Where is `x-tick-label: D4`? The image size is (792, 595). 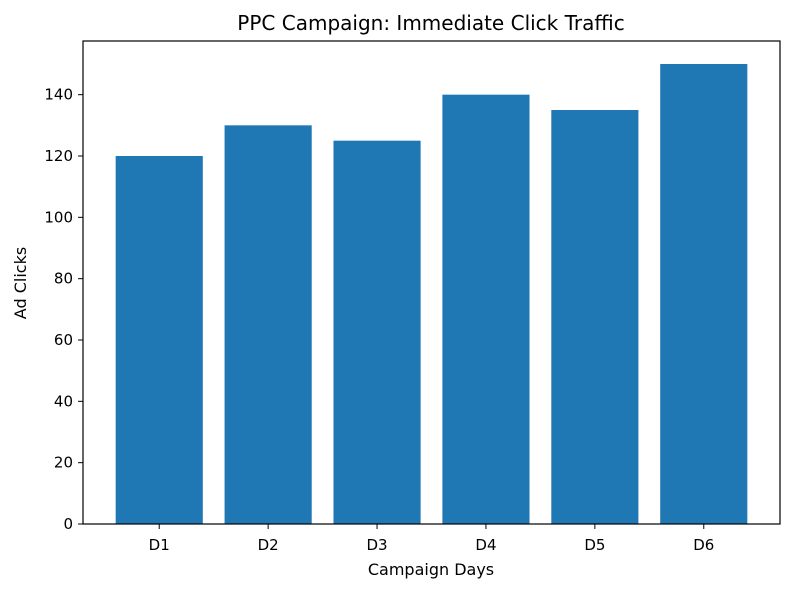
x-tick-label: D4 is located at coordinates (485, 545).